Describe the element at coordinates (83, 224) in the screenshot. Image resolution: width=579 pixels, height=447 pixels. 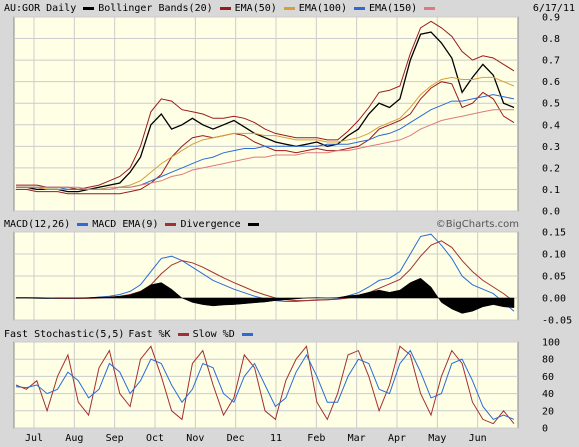
I see `legend-swatch-macd` at that location.